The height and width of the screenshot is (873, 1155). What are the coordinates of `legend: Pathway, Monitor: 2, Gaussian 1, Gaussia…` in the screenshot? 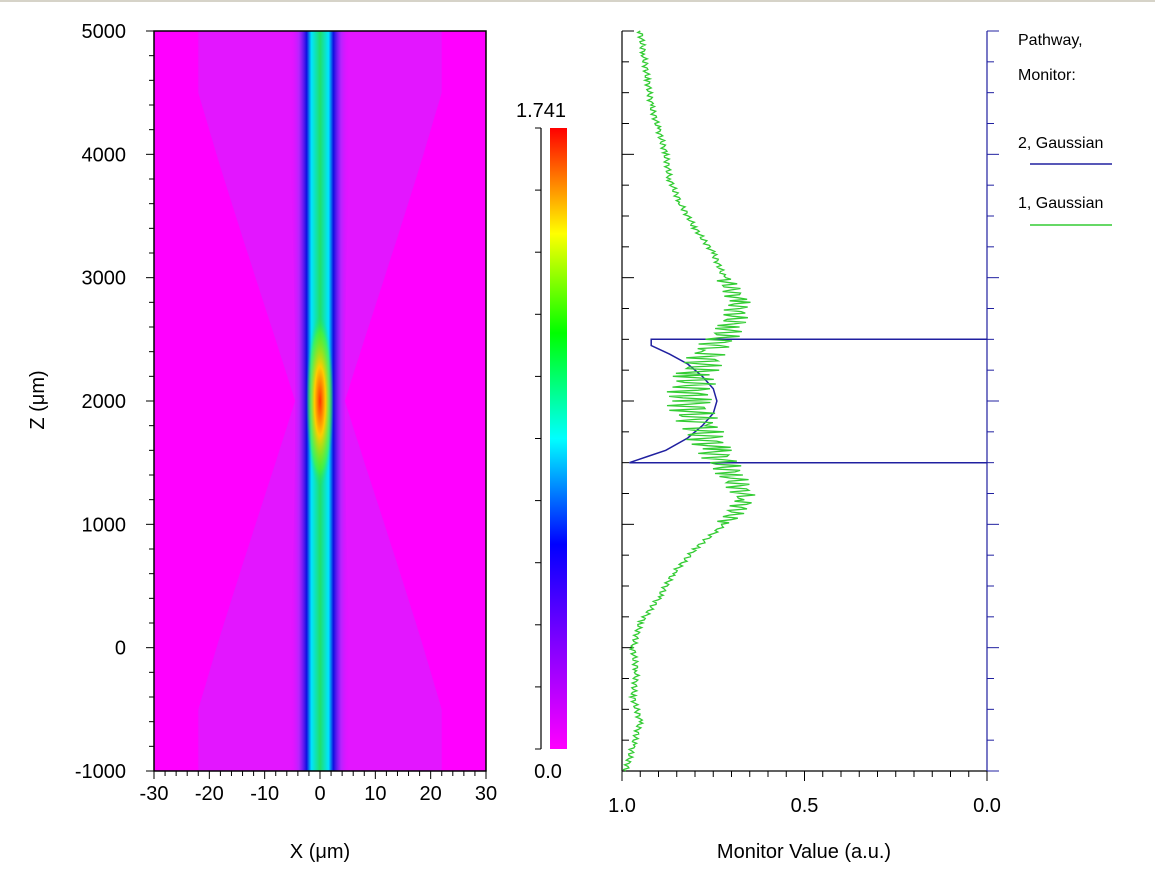 It's located at (1065, 129).